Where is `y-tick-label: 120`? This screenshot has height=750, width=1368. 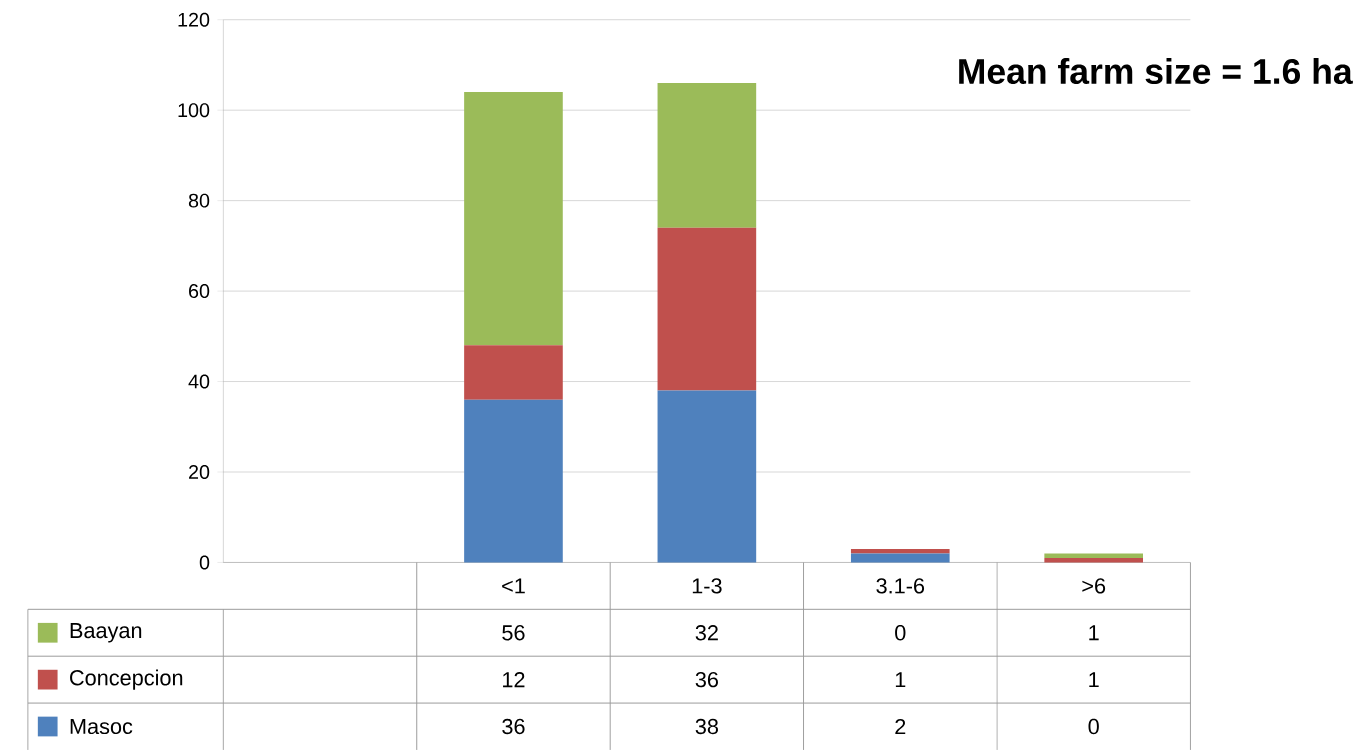
y-tick-label: 120 is located at coordinates (194, 19).